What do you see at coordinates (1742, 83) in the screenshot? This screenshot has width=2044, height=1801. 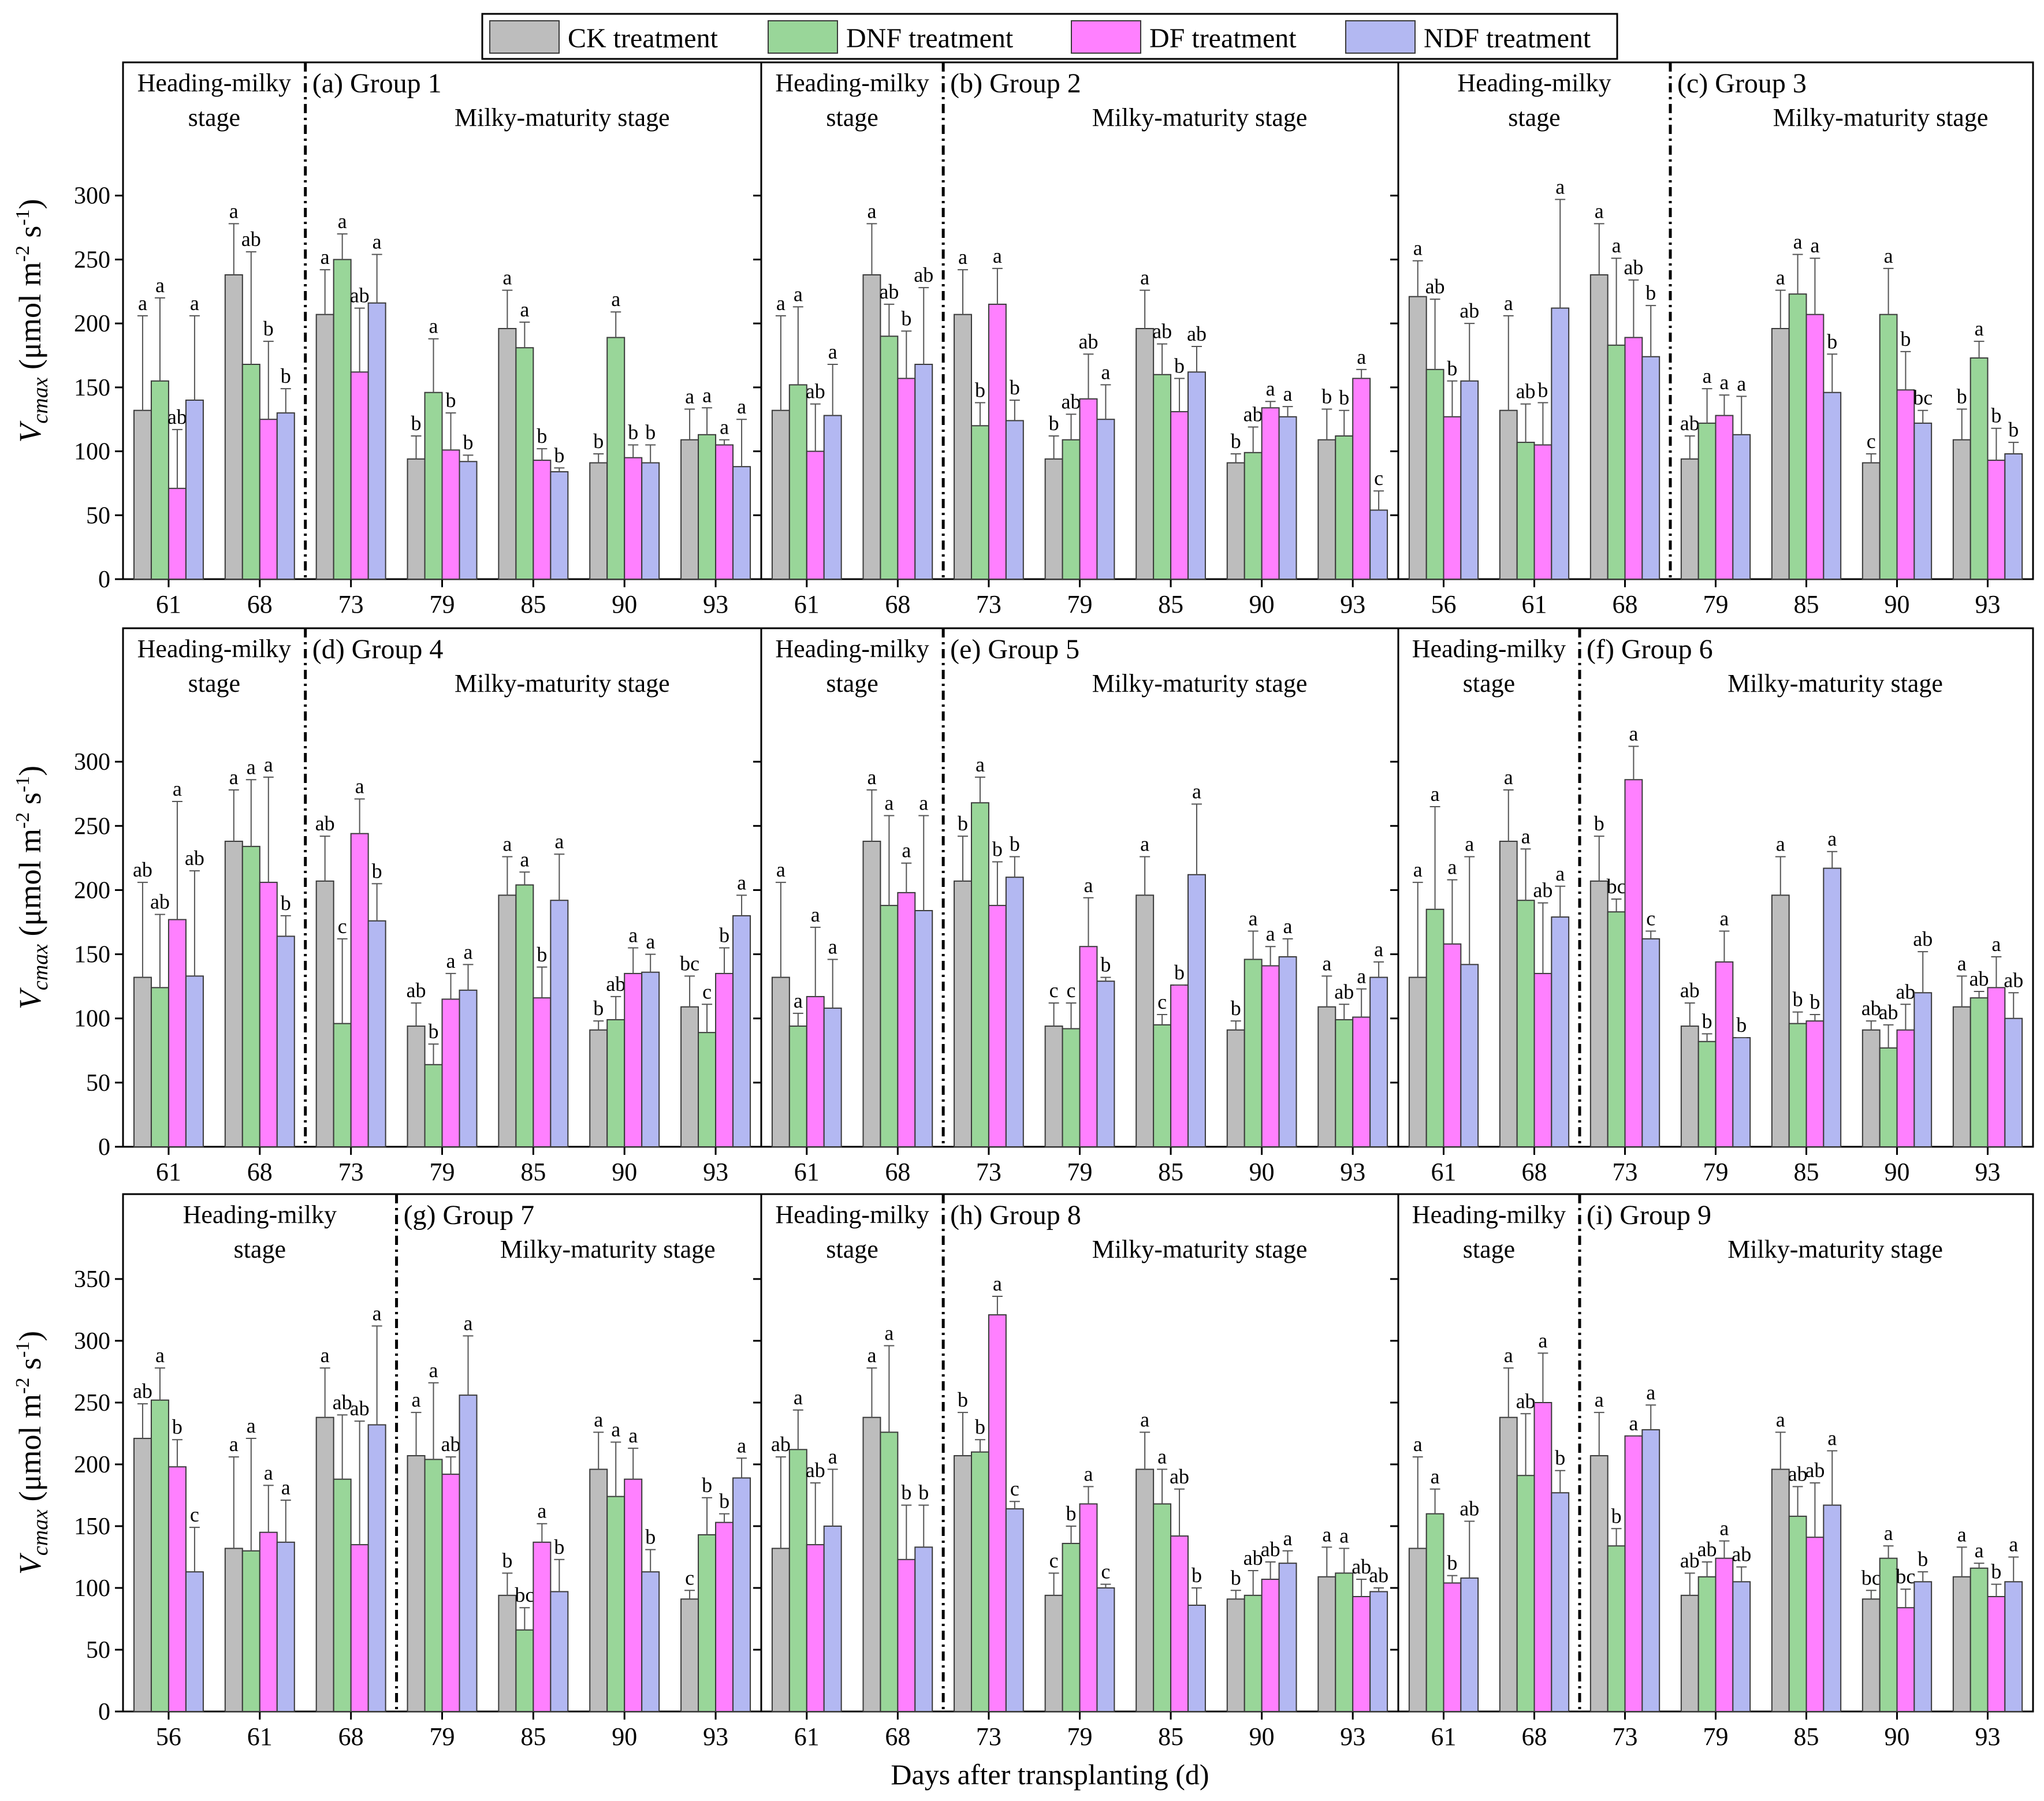 I see `panel-title: (c) Group 3` at bounding box center [1742, 83].